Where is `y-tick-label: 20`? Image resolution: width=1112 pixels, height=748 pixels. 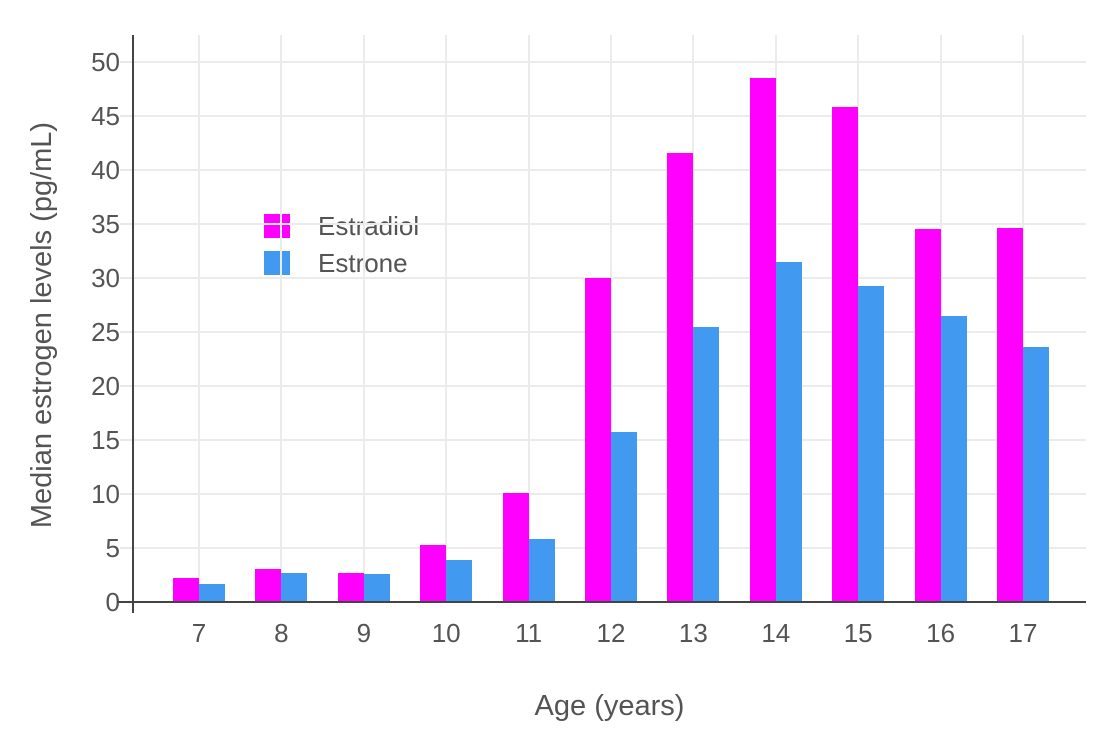
y-tick-label: 20 is located at coordinates (105, 386).